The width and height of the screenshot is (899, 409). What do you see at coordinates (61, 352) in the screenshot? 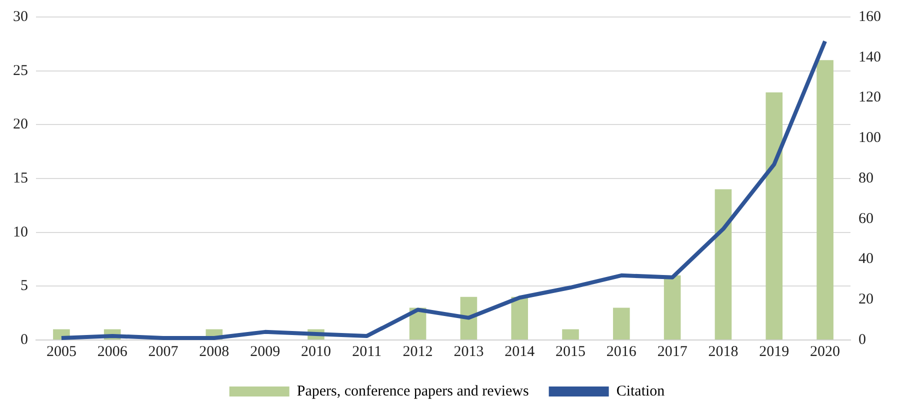
I see `x-tick-label: 2005` at bounding box center [61, 352].